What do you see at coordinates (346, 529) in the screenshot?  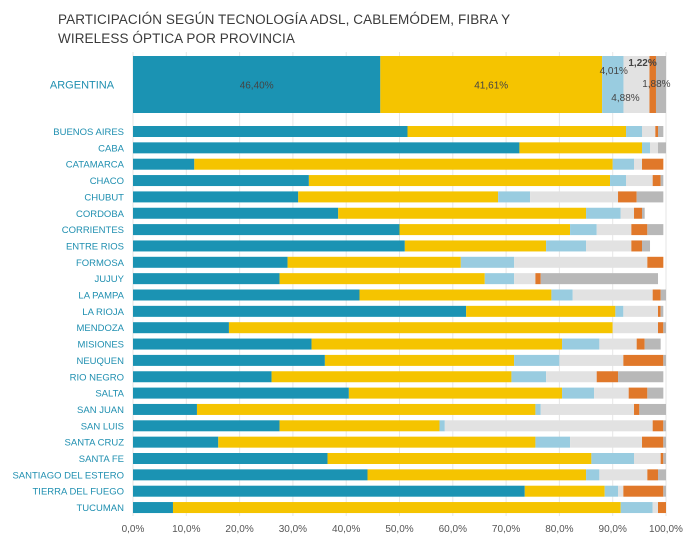 I see `x-tick-label: 40,0%` at bounding box center [346, 529].